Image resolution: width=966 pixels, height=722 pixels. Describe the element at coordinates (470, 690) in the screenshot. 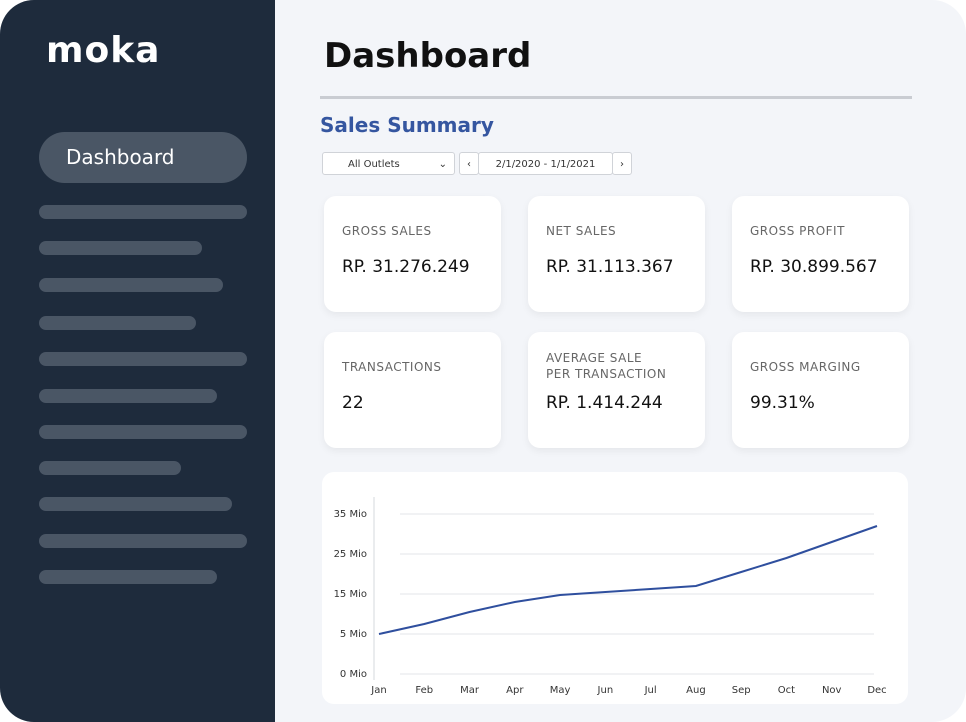

I see `x-tick-label: Mar` at that location.